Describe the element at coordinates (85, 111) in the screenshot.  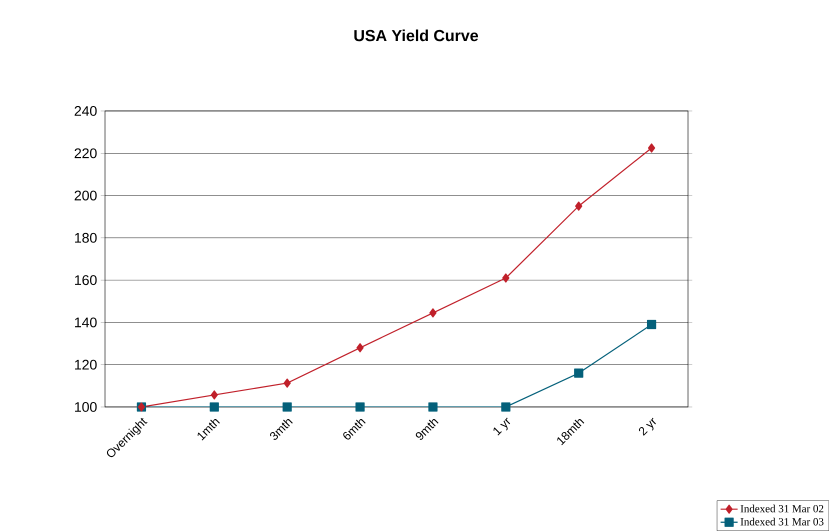
I see `y-tick-label: 240` at that location.